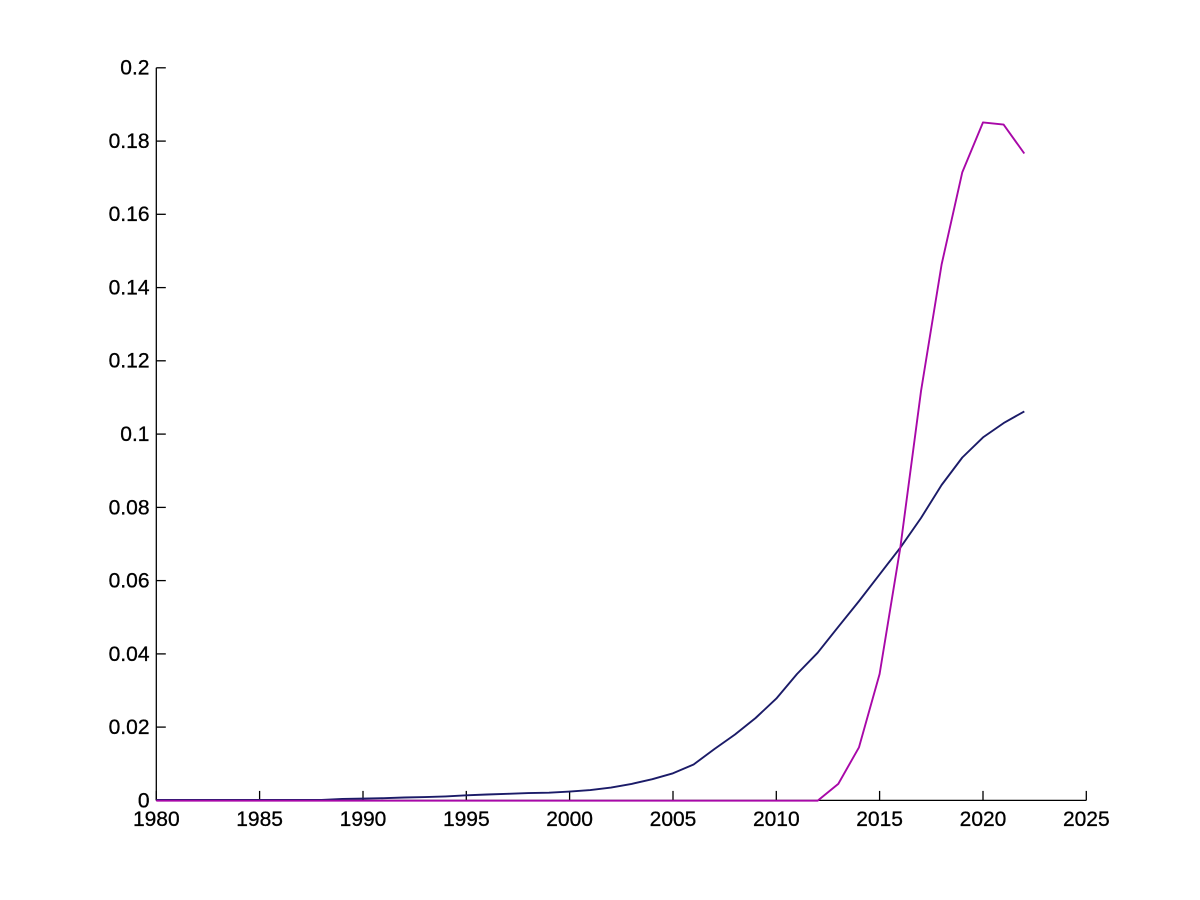 The height and width of the screenshot is (900, 1200). What do you see at coordinates (129, 214) in the screenshot?
I see `svg-text: 0.16` at bounding box center [129, 214].